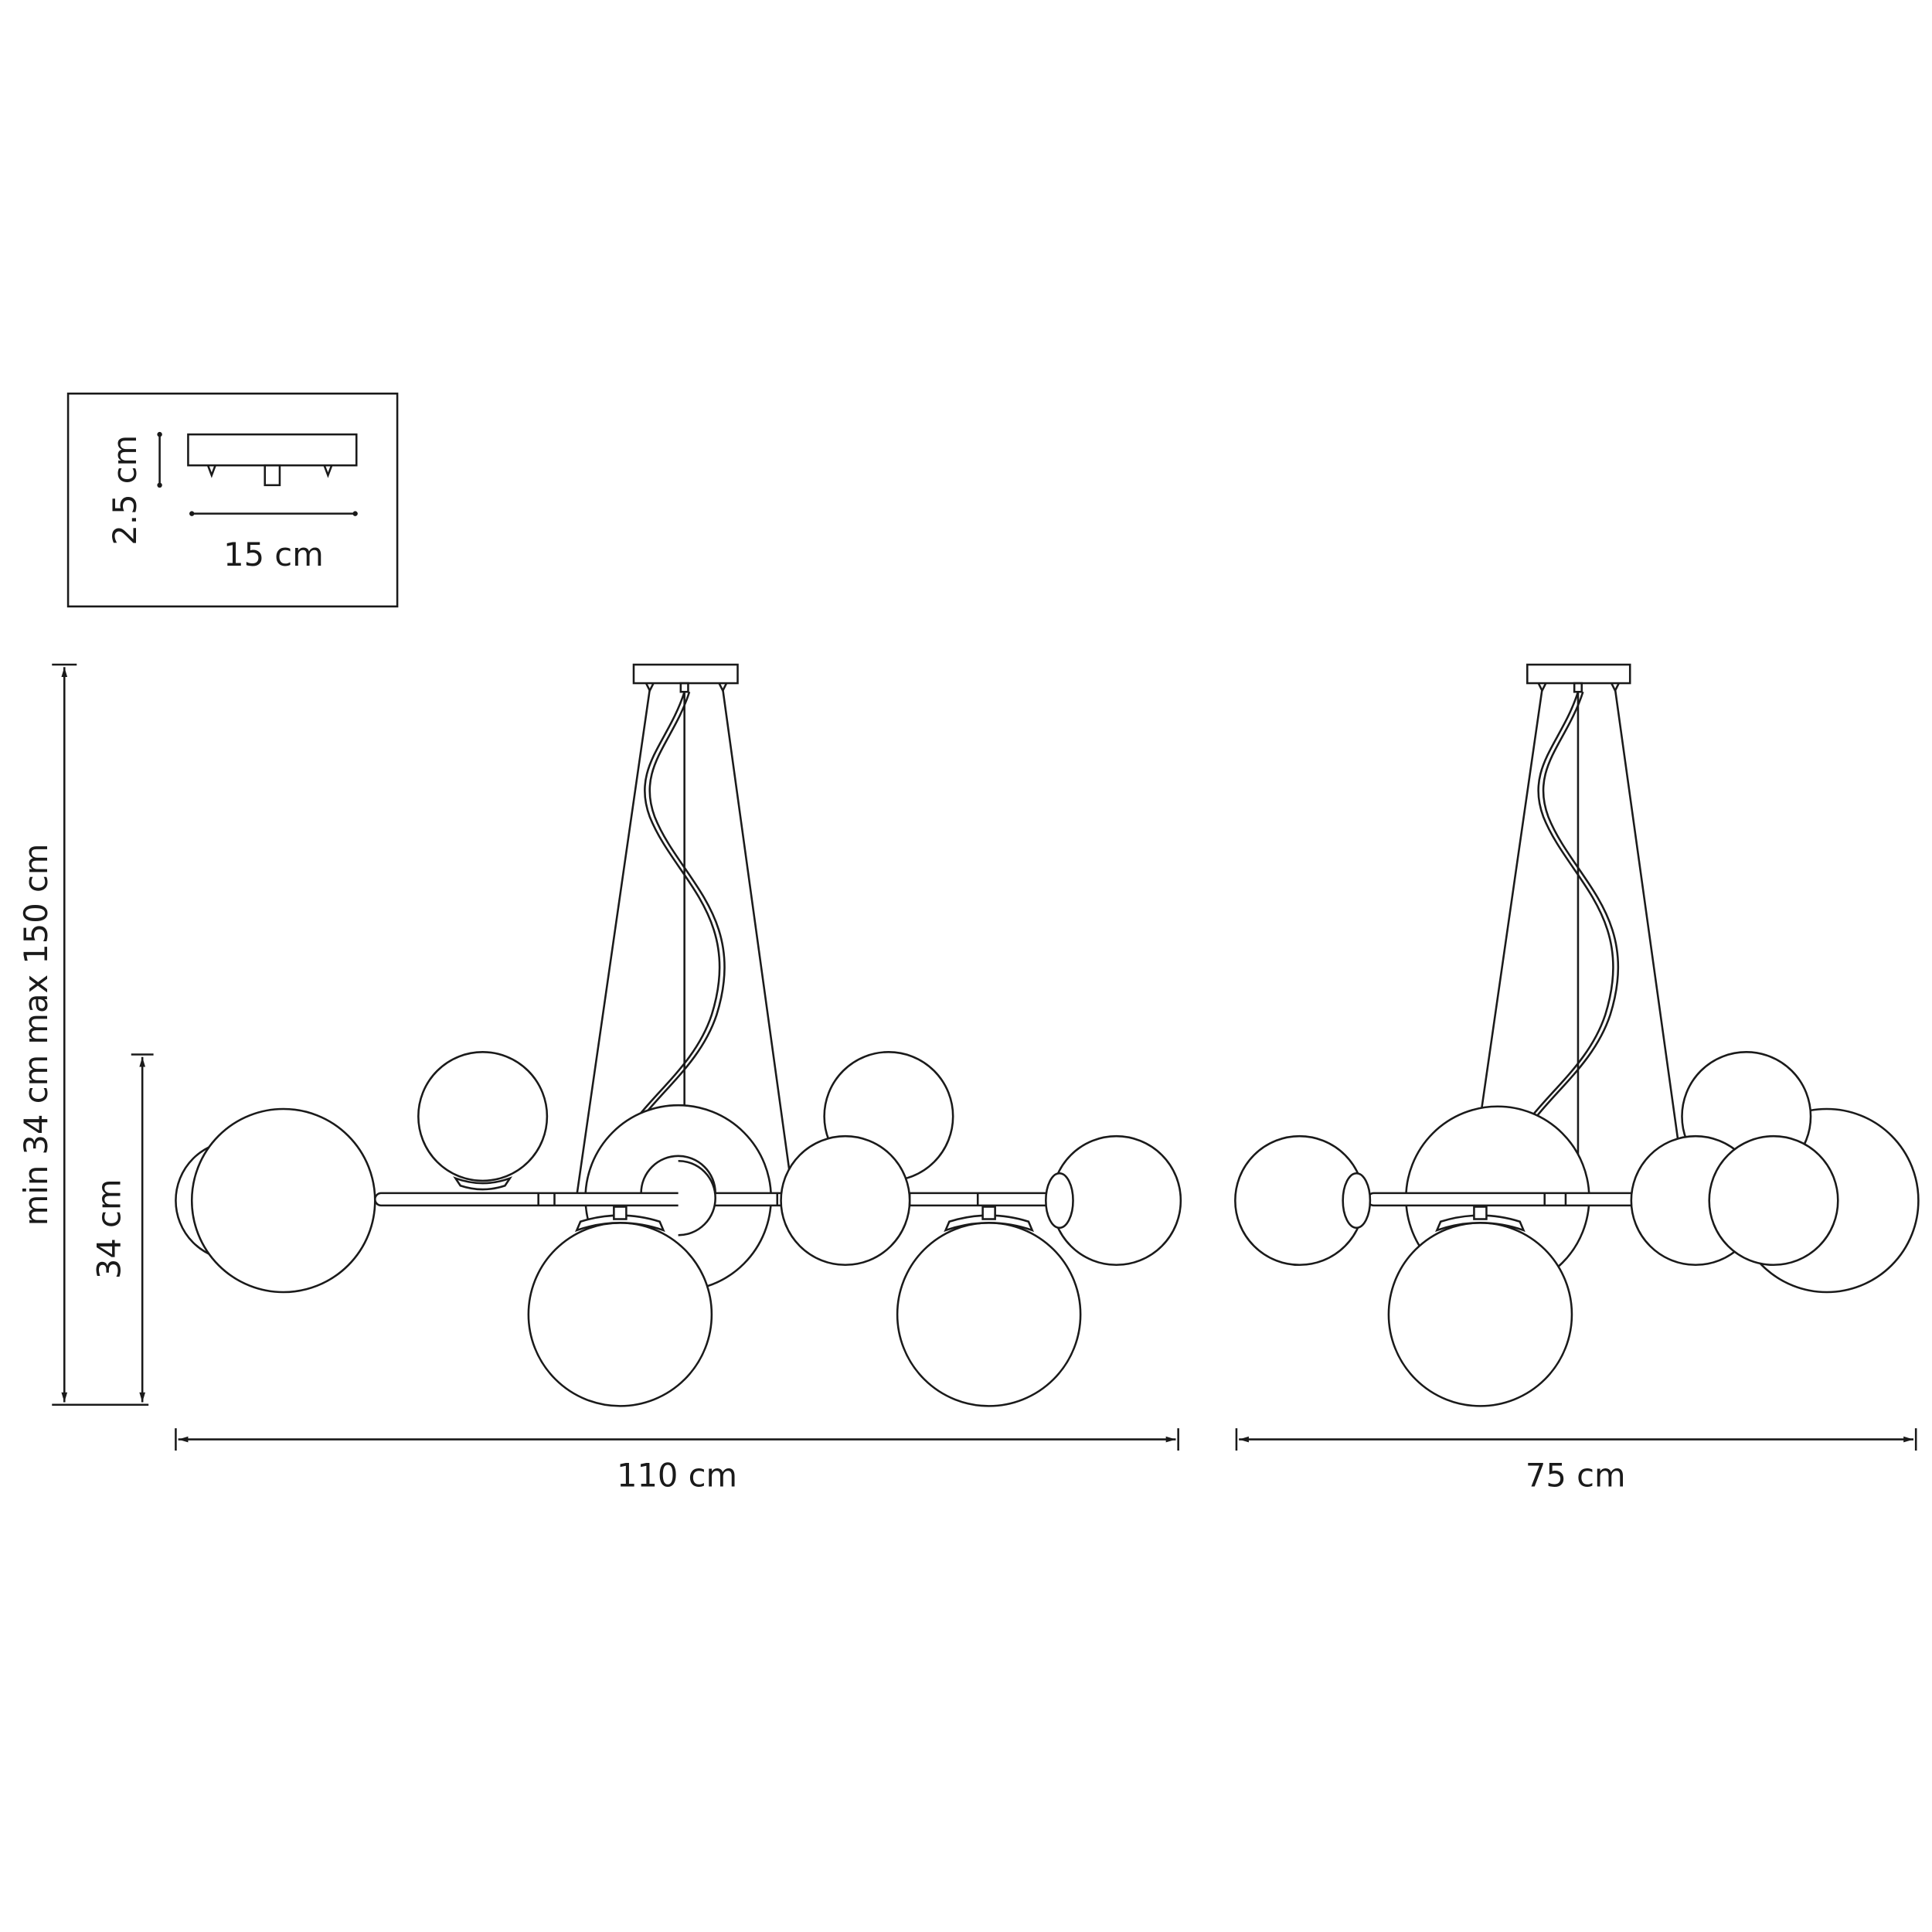 Image resolution: width=1932 pixels, height=1932 pixels. What do you see at coordinates (273, 554) in the screenshot?
I see `canopy-width-label: 15 cm` at bounding box center [273, 554].